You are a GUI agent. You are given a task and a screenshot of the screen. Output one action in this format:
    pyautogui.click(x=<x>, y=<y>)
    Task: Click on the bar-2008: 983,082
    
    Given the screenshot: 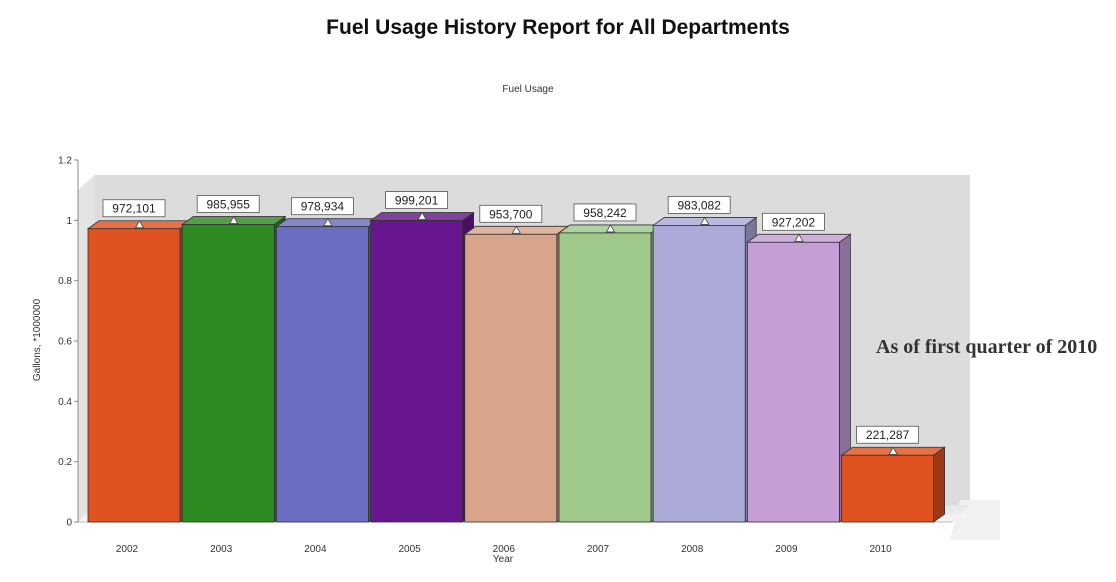 What is the action you would take?
    pyautogui.click(x=704, y=359)
    